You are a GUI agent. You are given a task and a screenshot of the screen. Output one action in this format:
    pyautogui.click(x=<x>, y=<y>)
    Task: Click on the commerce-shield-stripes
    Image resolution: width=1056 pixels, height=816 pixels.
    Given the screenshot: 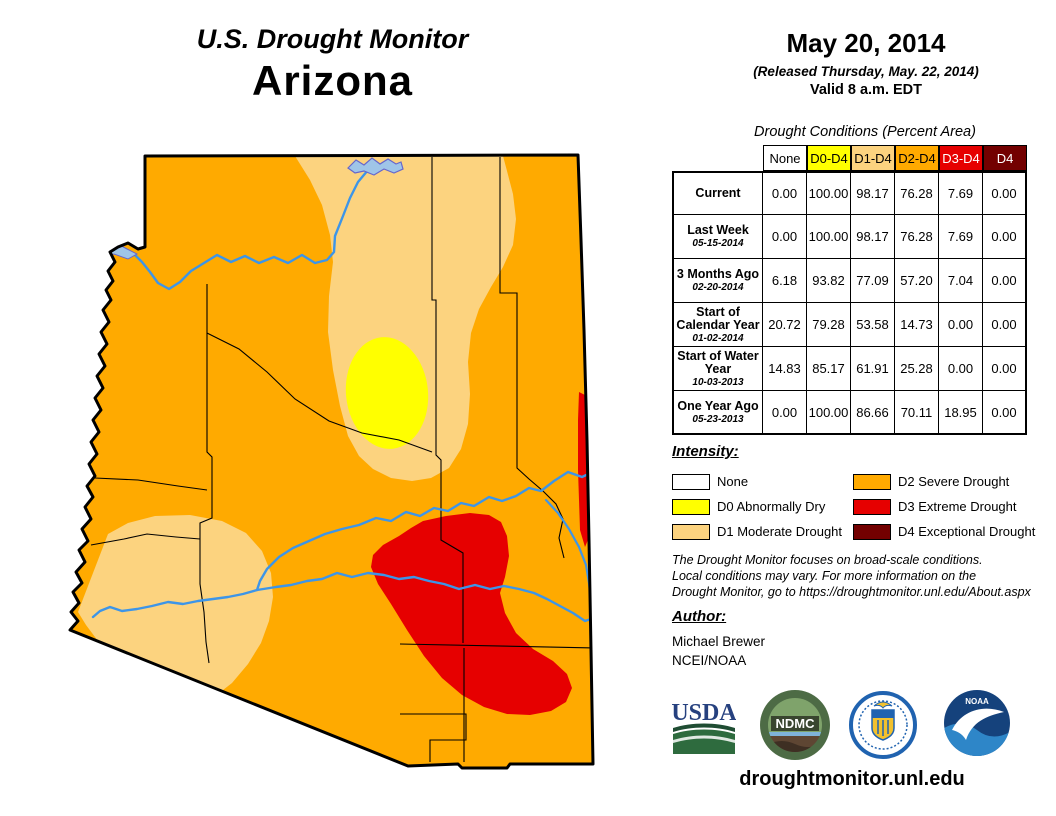 What is the action you would take?
    pyautogui.click(x=883, y=728)
    